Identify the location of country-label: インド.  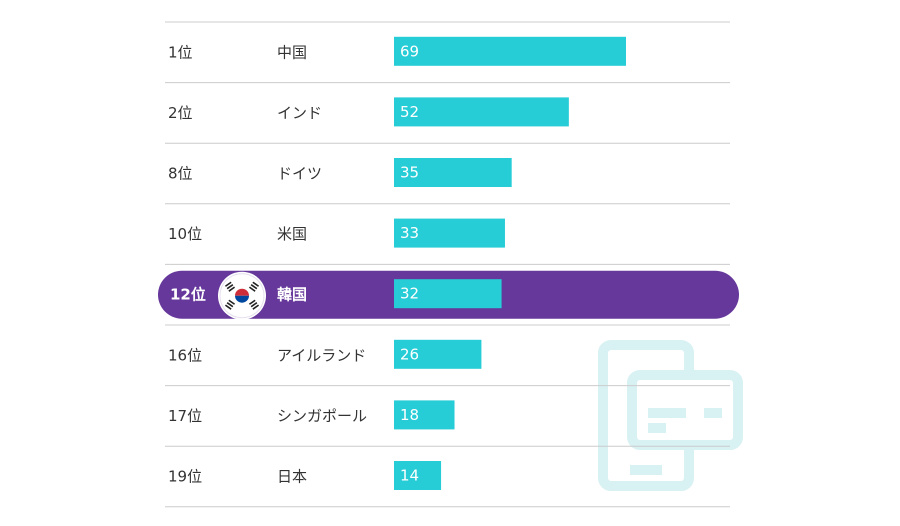
(299, 113).